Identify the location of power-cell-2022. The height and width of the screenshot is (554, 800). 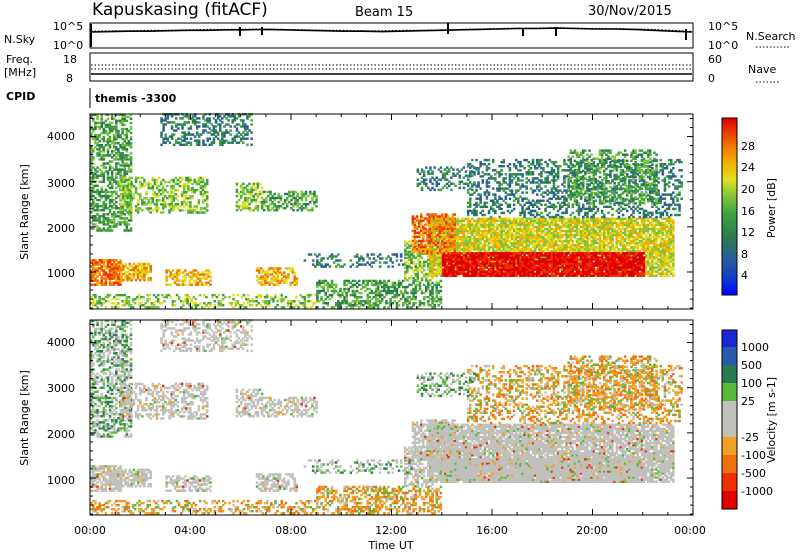
(172, 136).